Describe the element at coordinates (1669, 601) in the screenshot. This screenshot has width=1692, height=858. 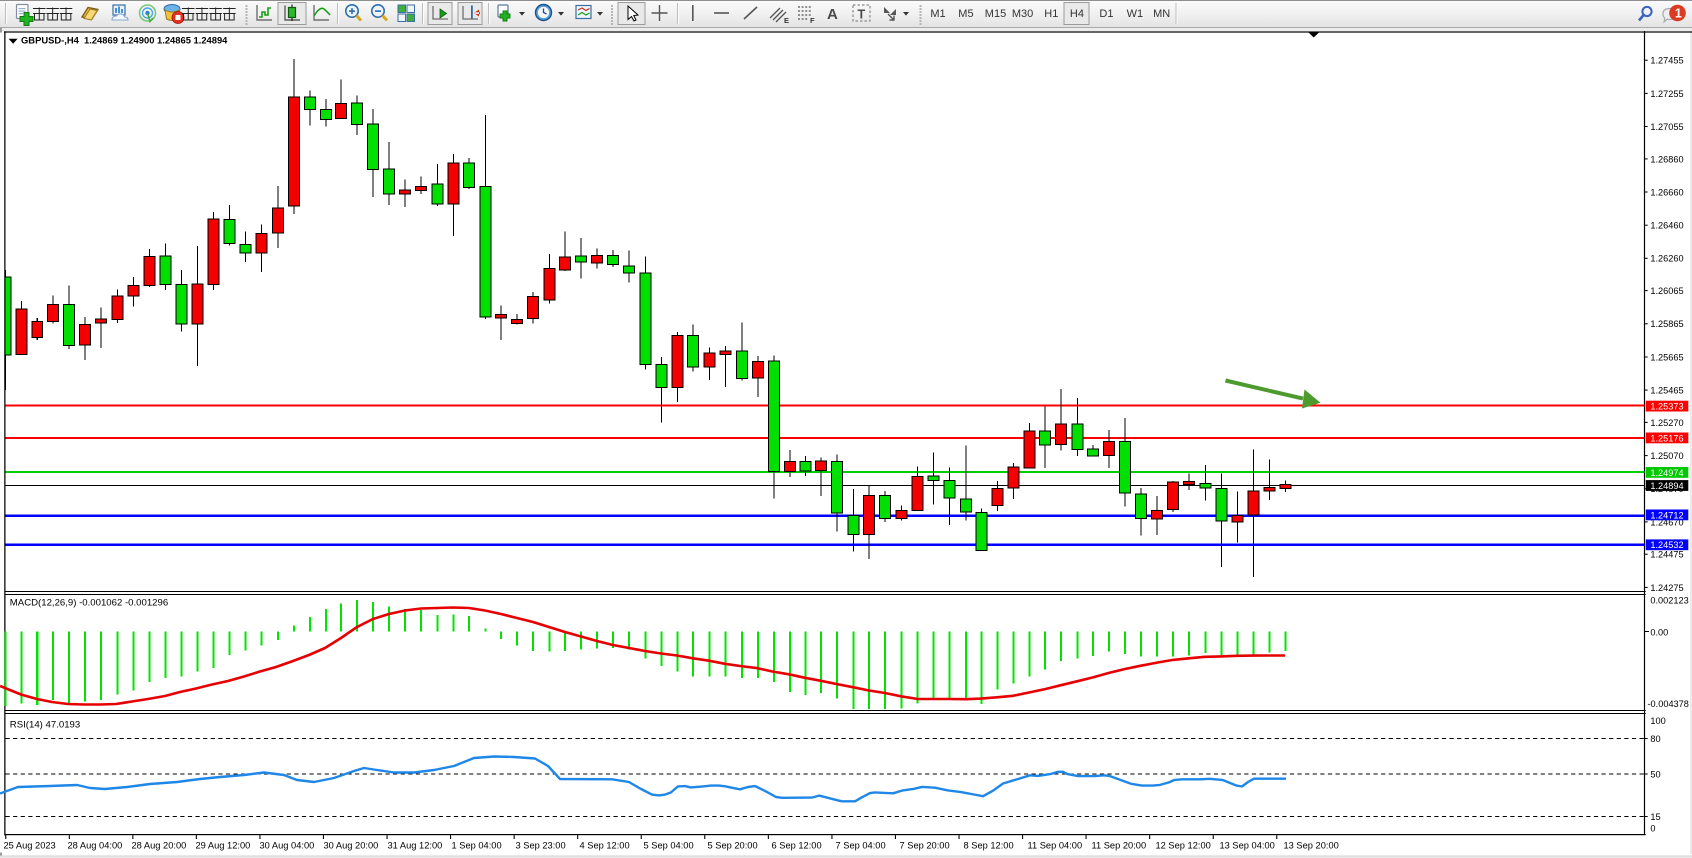
I see `svg-text: 0.002123` at that location.